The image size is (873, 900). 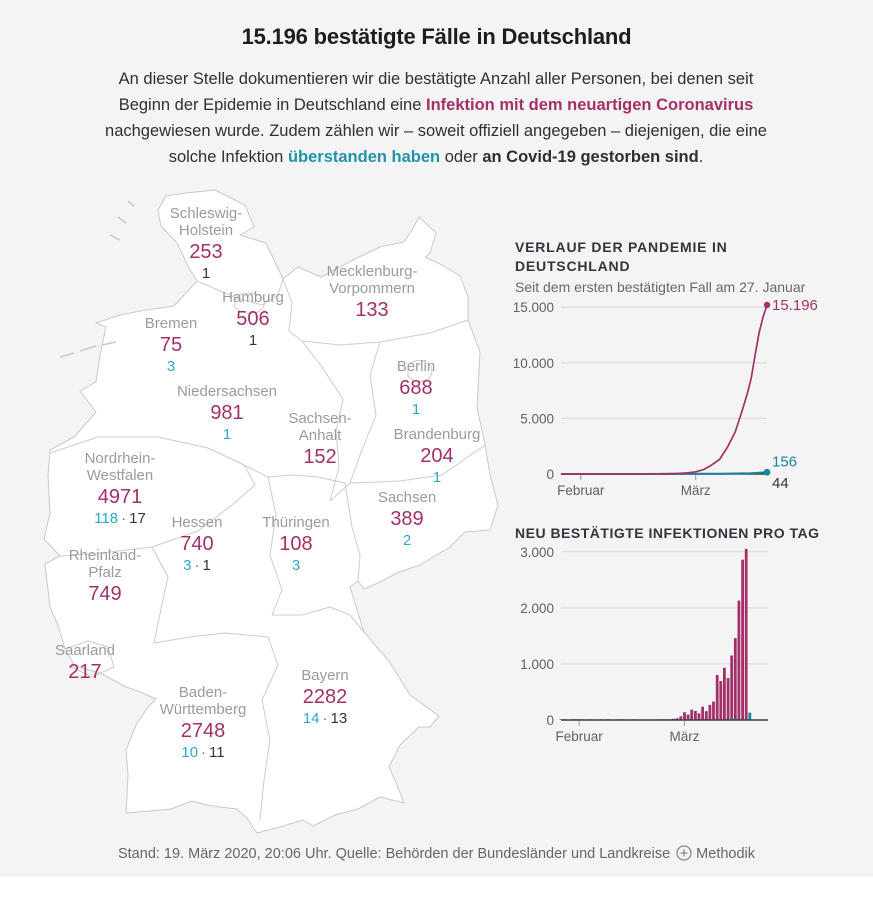 I want to click on state-cases-count: 204, so click(x=437, y=456).